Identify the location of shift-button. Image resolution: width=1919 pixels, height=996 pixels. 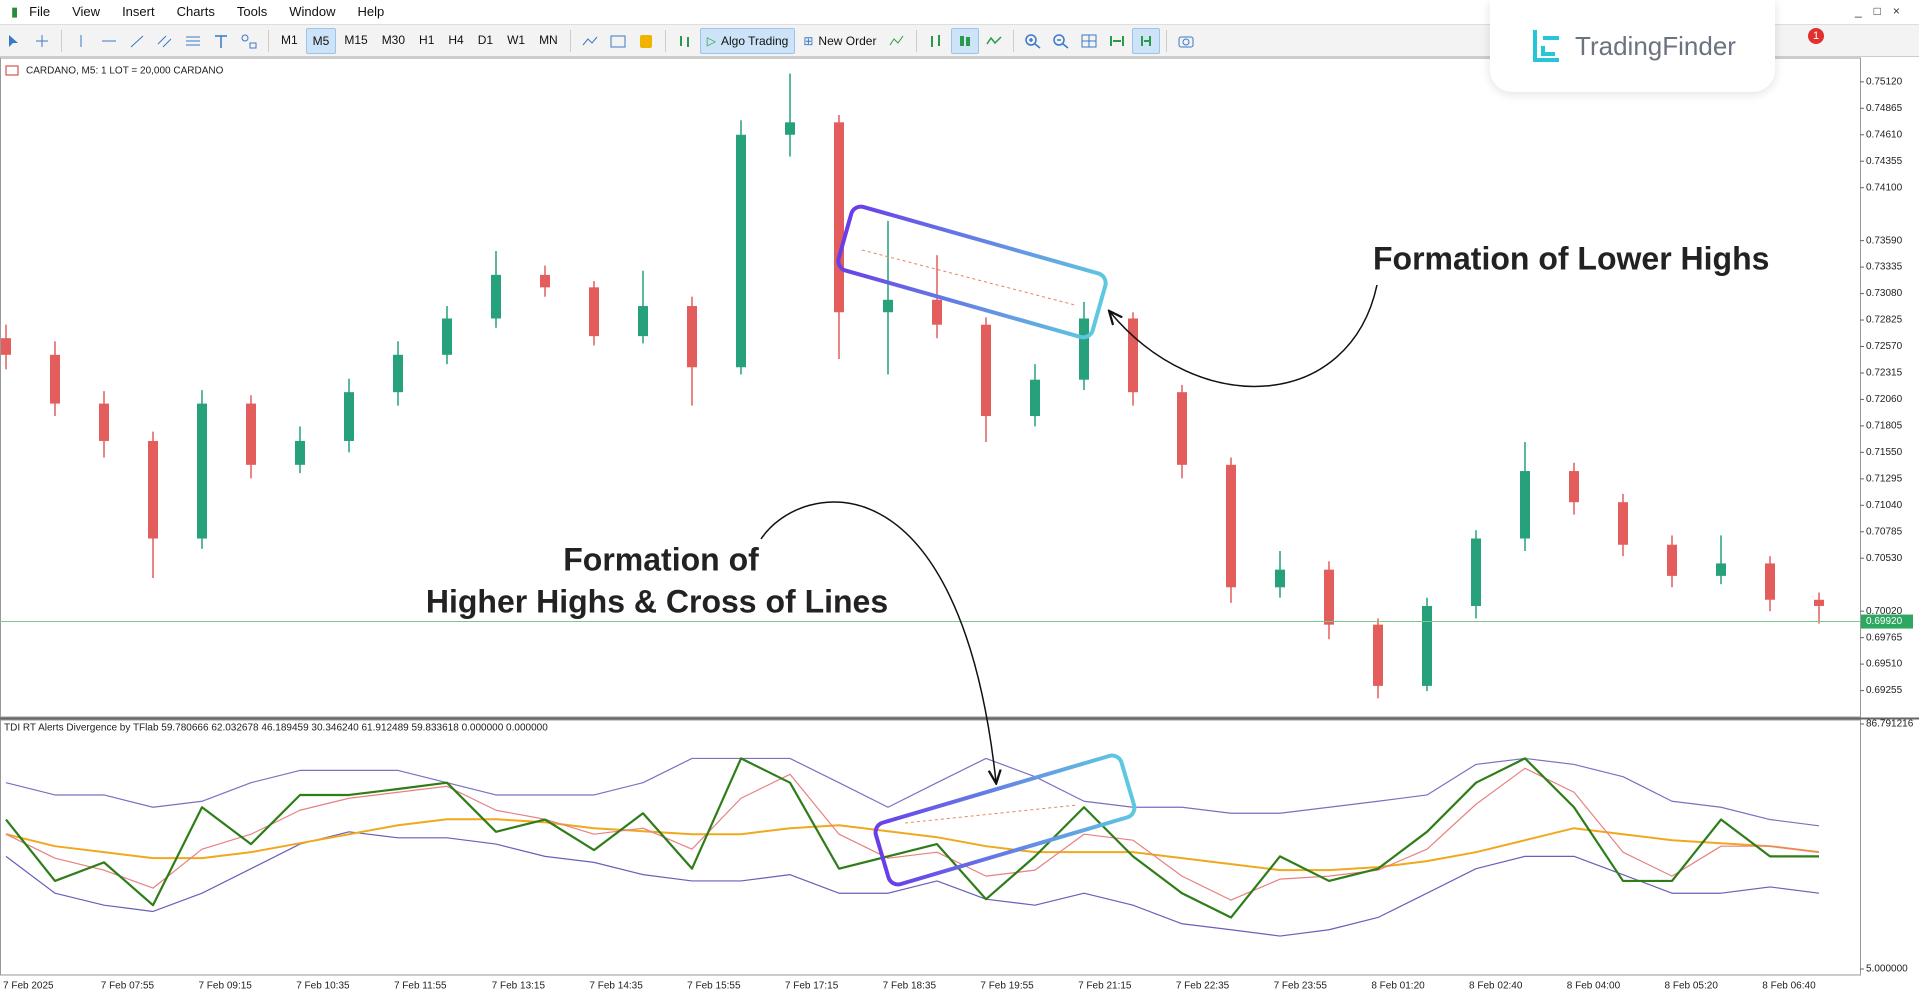
(1146, 40).